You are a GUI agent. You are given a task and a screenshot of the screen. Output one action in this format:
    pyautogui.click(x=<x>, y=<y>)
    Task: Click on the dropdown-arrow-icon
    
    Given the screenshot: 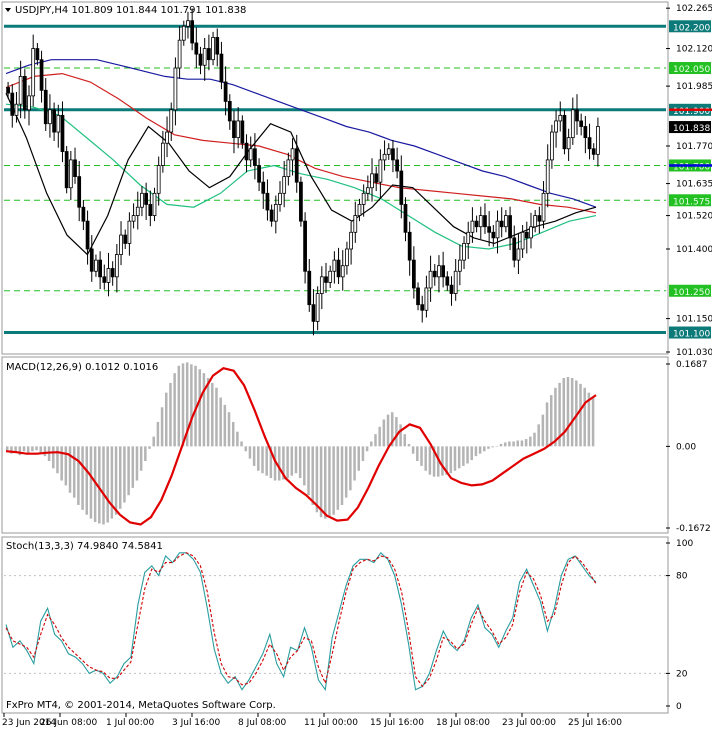 What is the action you would take?
    pyautogui.click(x=8, y=10)
    